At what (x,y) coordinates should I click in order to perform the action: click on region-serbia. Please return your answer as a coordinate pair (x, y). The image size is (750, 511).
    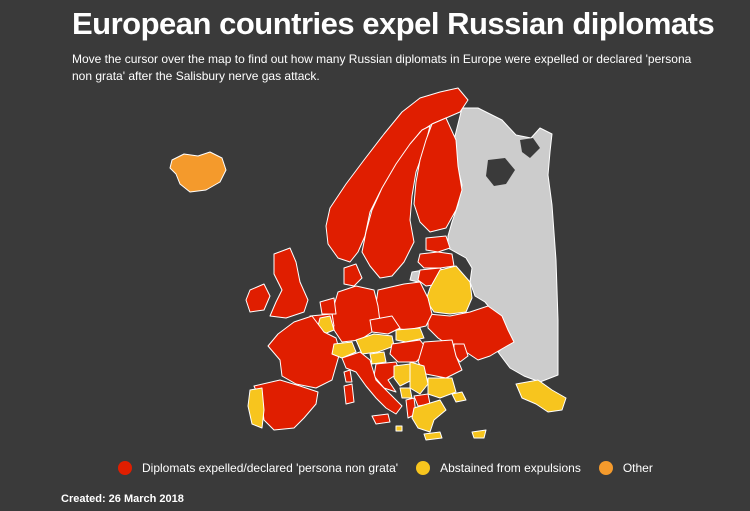
    Looking at the image, I should click on (419, 378).